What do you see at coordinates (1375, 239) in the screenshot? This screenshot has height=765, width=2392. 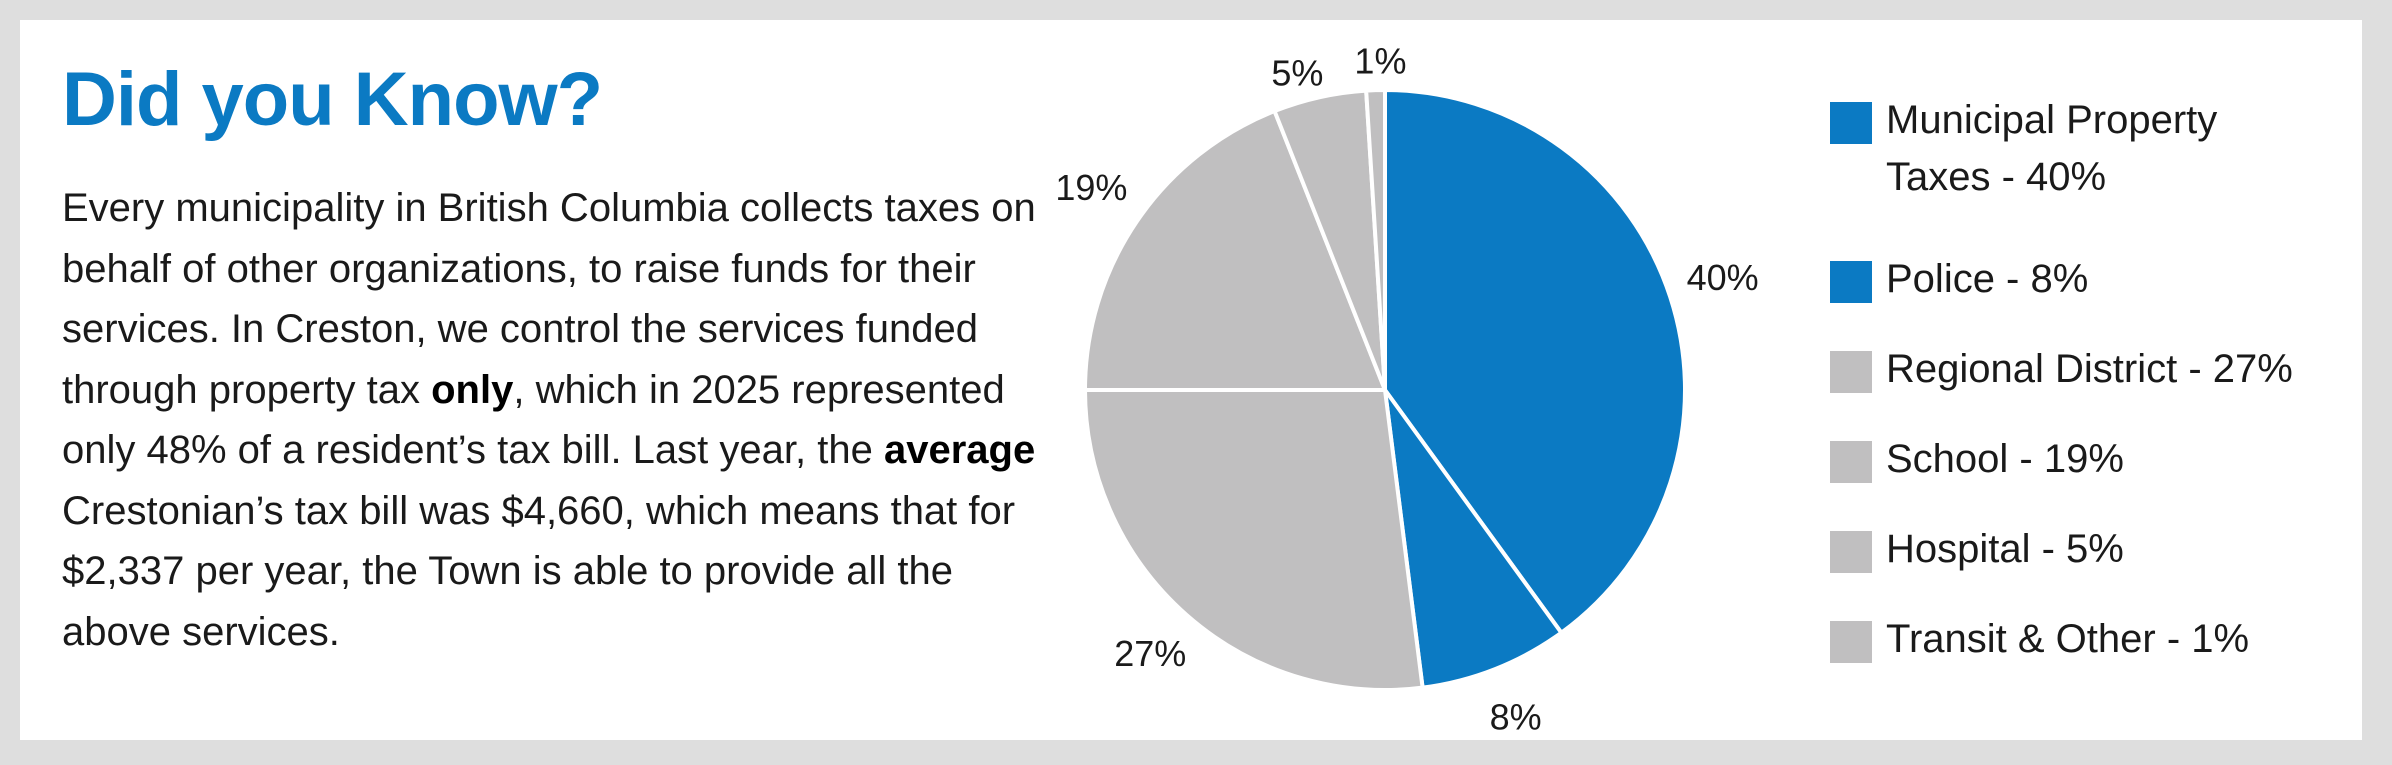 I see `pie-slice-transit-other` at bounding box center [1375, 239].